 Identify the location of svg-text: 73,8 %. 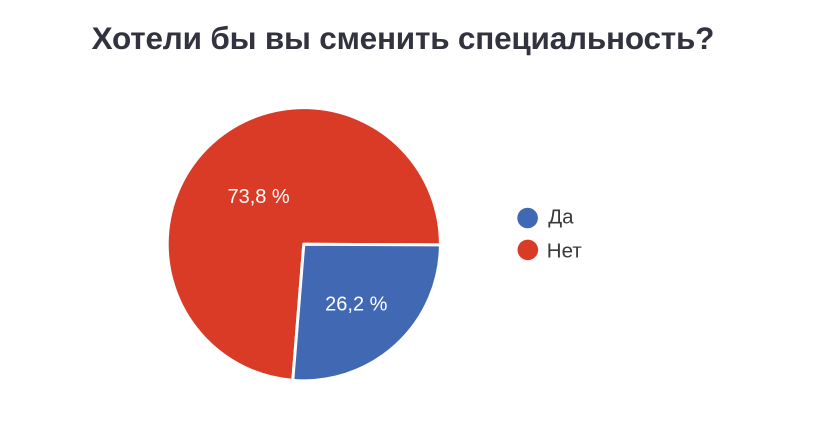
(258, 197).